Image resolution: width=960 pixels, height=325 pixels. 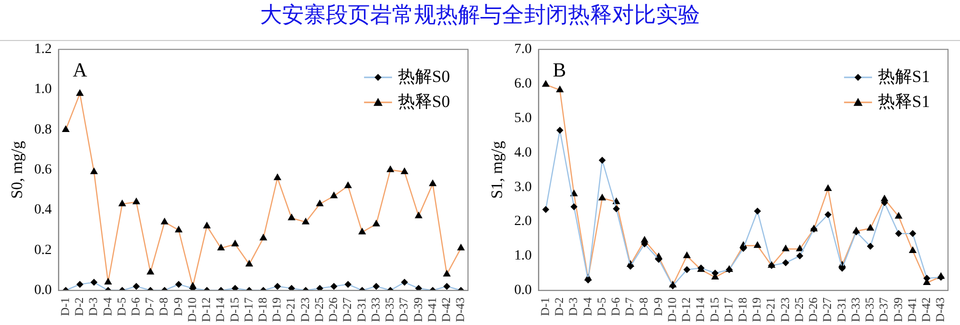 I want to click on y-tick-label: 2.0, so click(x=523, y=222).